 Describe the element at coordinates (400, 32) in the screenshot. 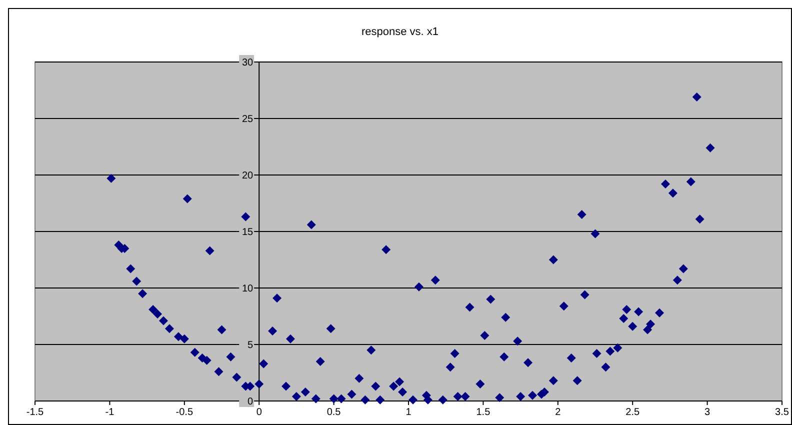

I see `chart-title: response vs. x1` at that location.